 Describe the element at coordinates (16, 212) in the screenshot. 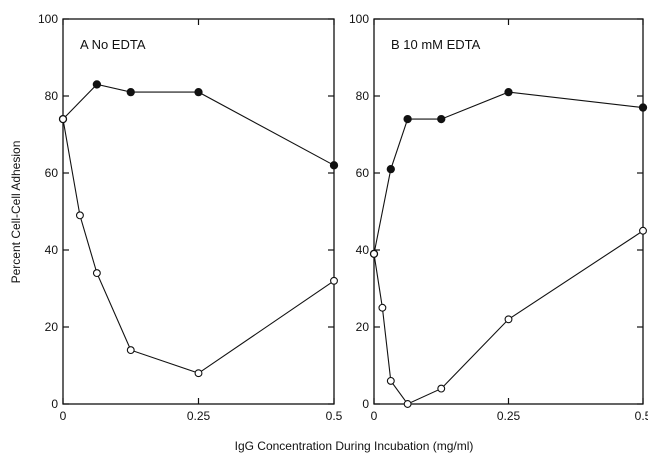

I see `y-axis-label: Percent Cell-Cell Adhesion` at that location.